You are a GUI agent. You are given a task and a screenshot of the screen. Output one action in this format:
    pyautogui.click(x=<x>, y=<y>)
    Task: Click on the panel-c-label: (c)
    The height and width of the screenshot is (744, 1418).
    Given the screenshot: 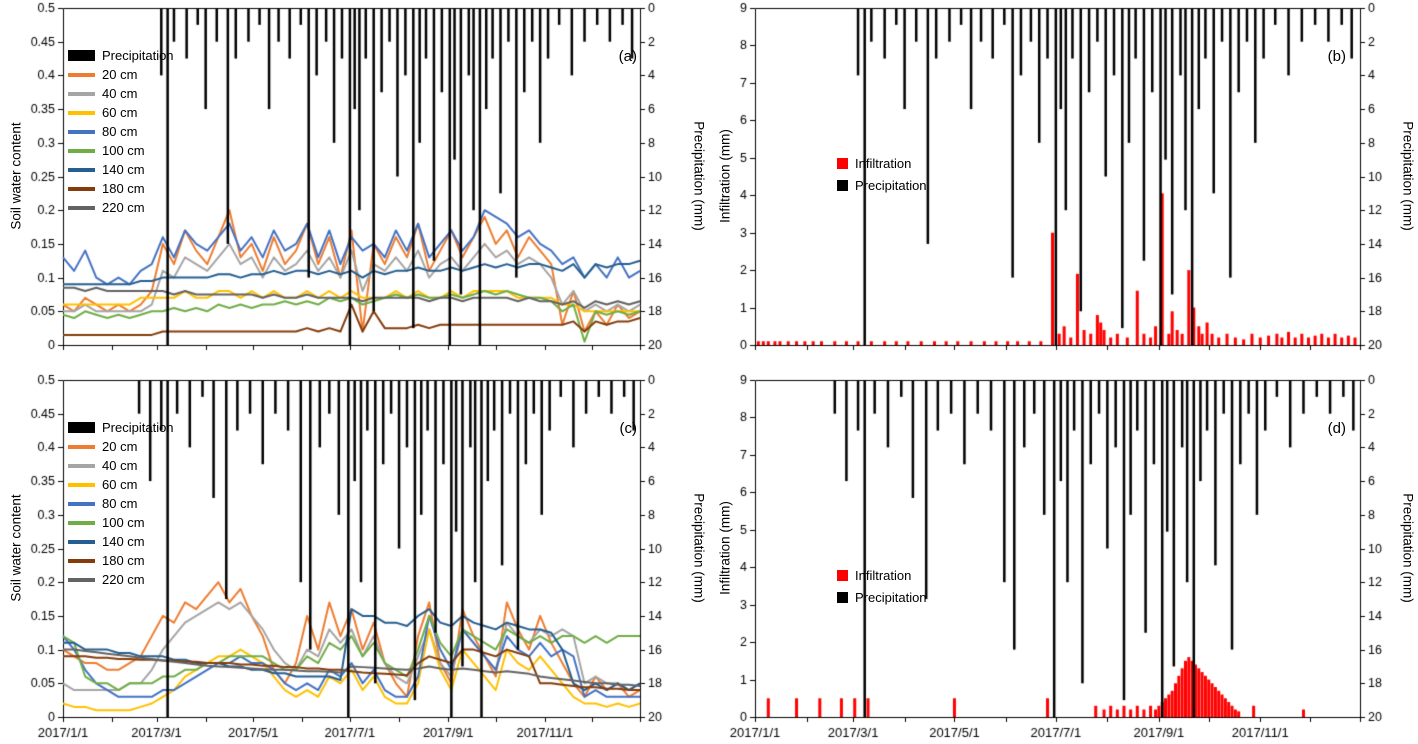 What is the action you would take?
    pyautogui.click(x=628, y=428)
    